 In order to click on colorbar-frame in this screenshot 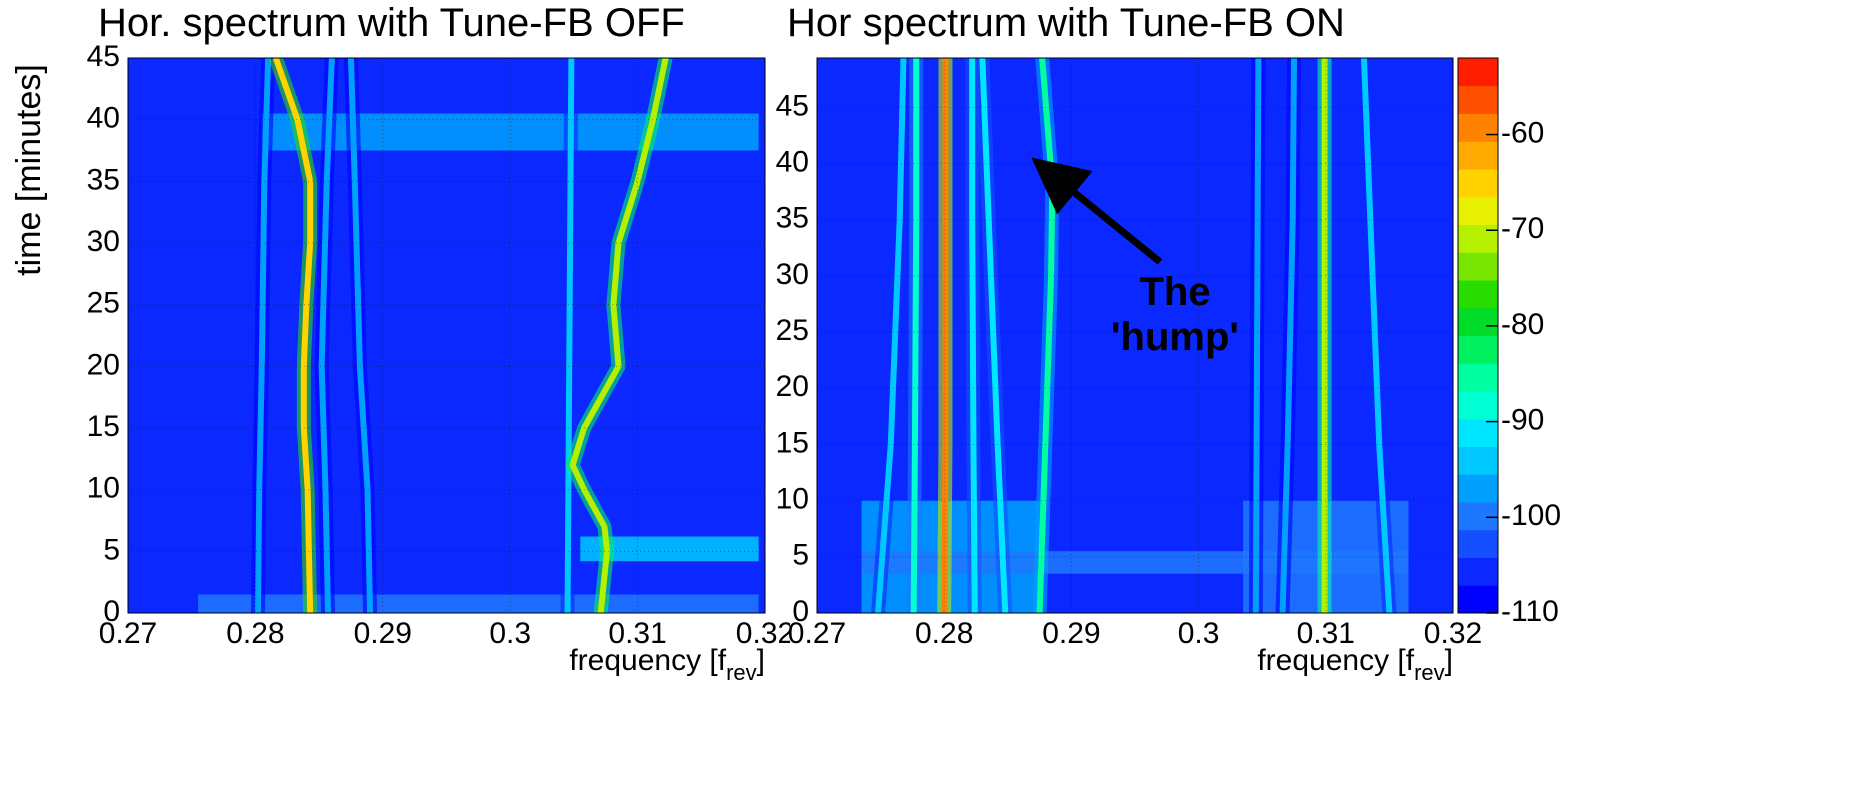, I will do `click(1478, 335)`.